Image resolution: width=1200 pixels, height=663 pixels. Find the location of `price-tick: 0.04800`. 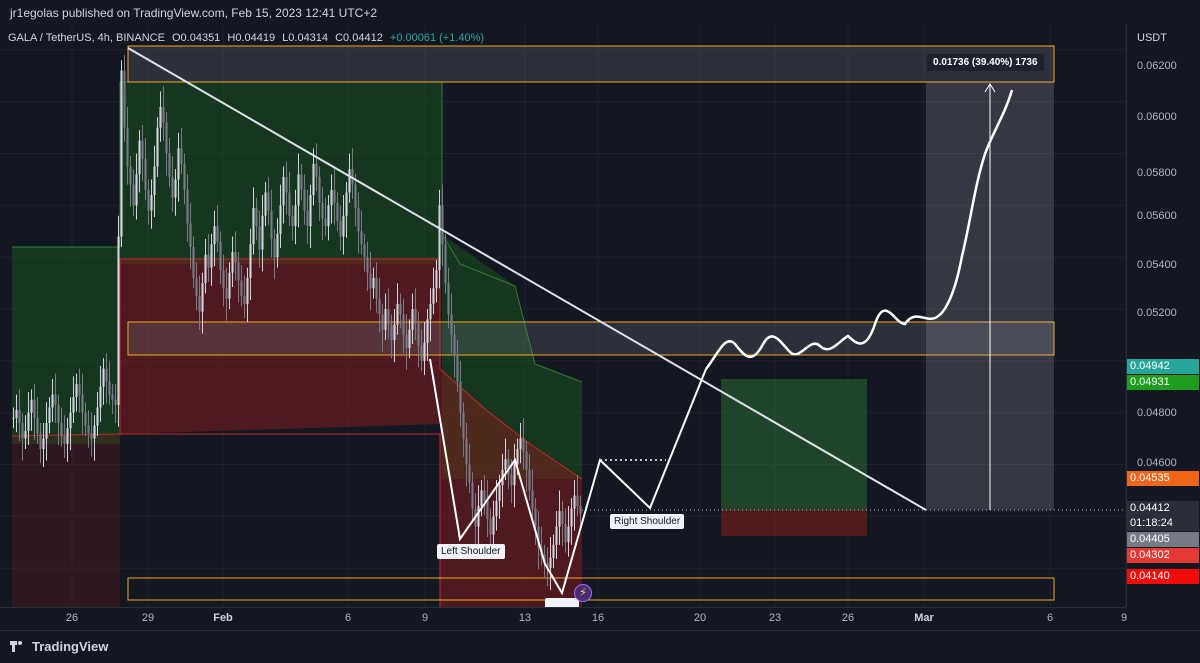

price-tick: 0.04800 is located at coordinates (1157, 413).